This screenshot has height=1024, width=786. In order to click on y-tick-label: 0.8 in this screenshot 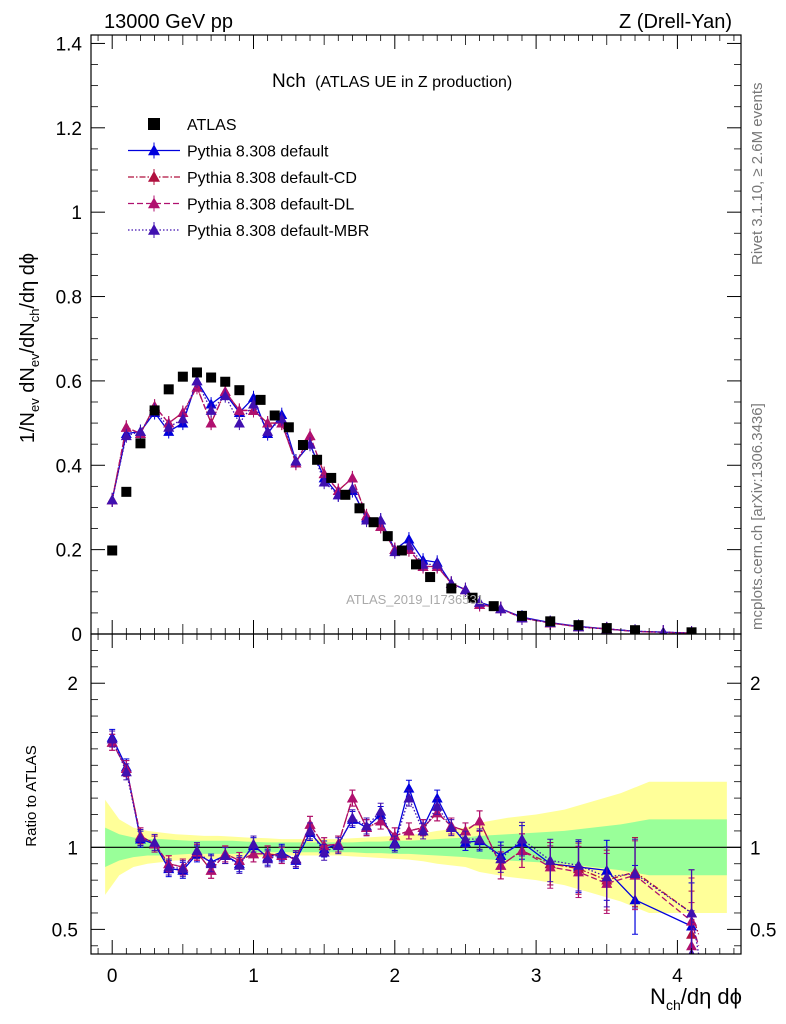, I will do `click(69, 298)`.